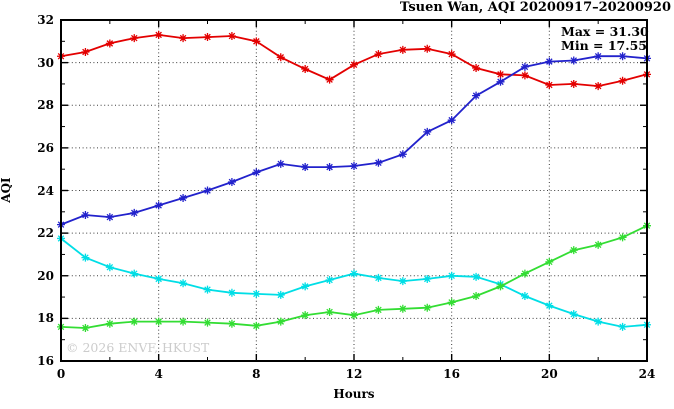 Image resolution: width=674 pixels, height=409 pixels. I want to click on y-tick-label: 20, so click(45, 275).